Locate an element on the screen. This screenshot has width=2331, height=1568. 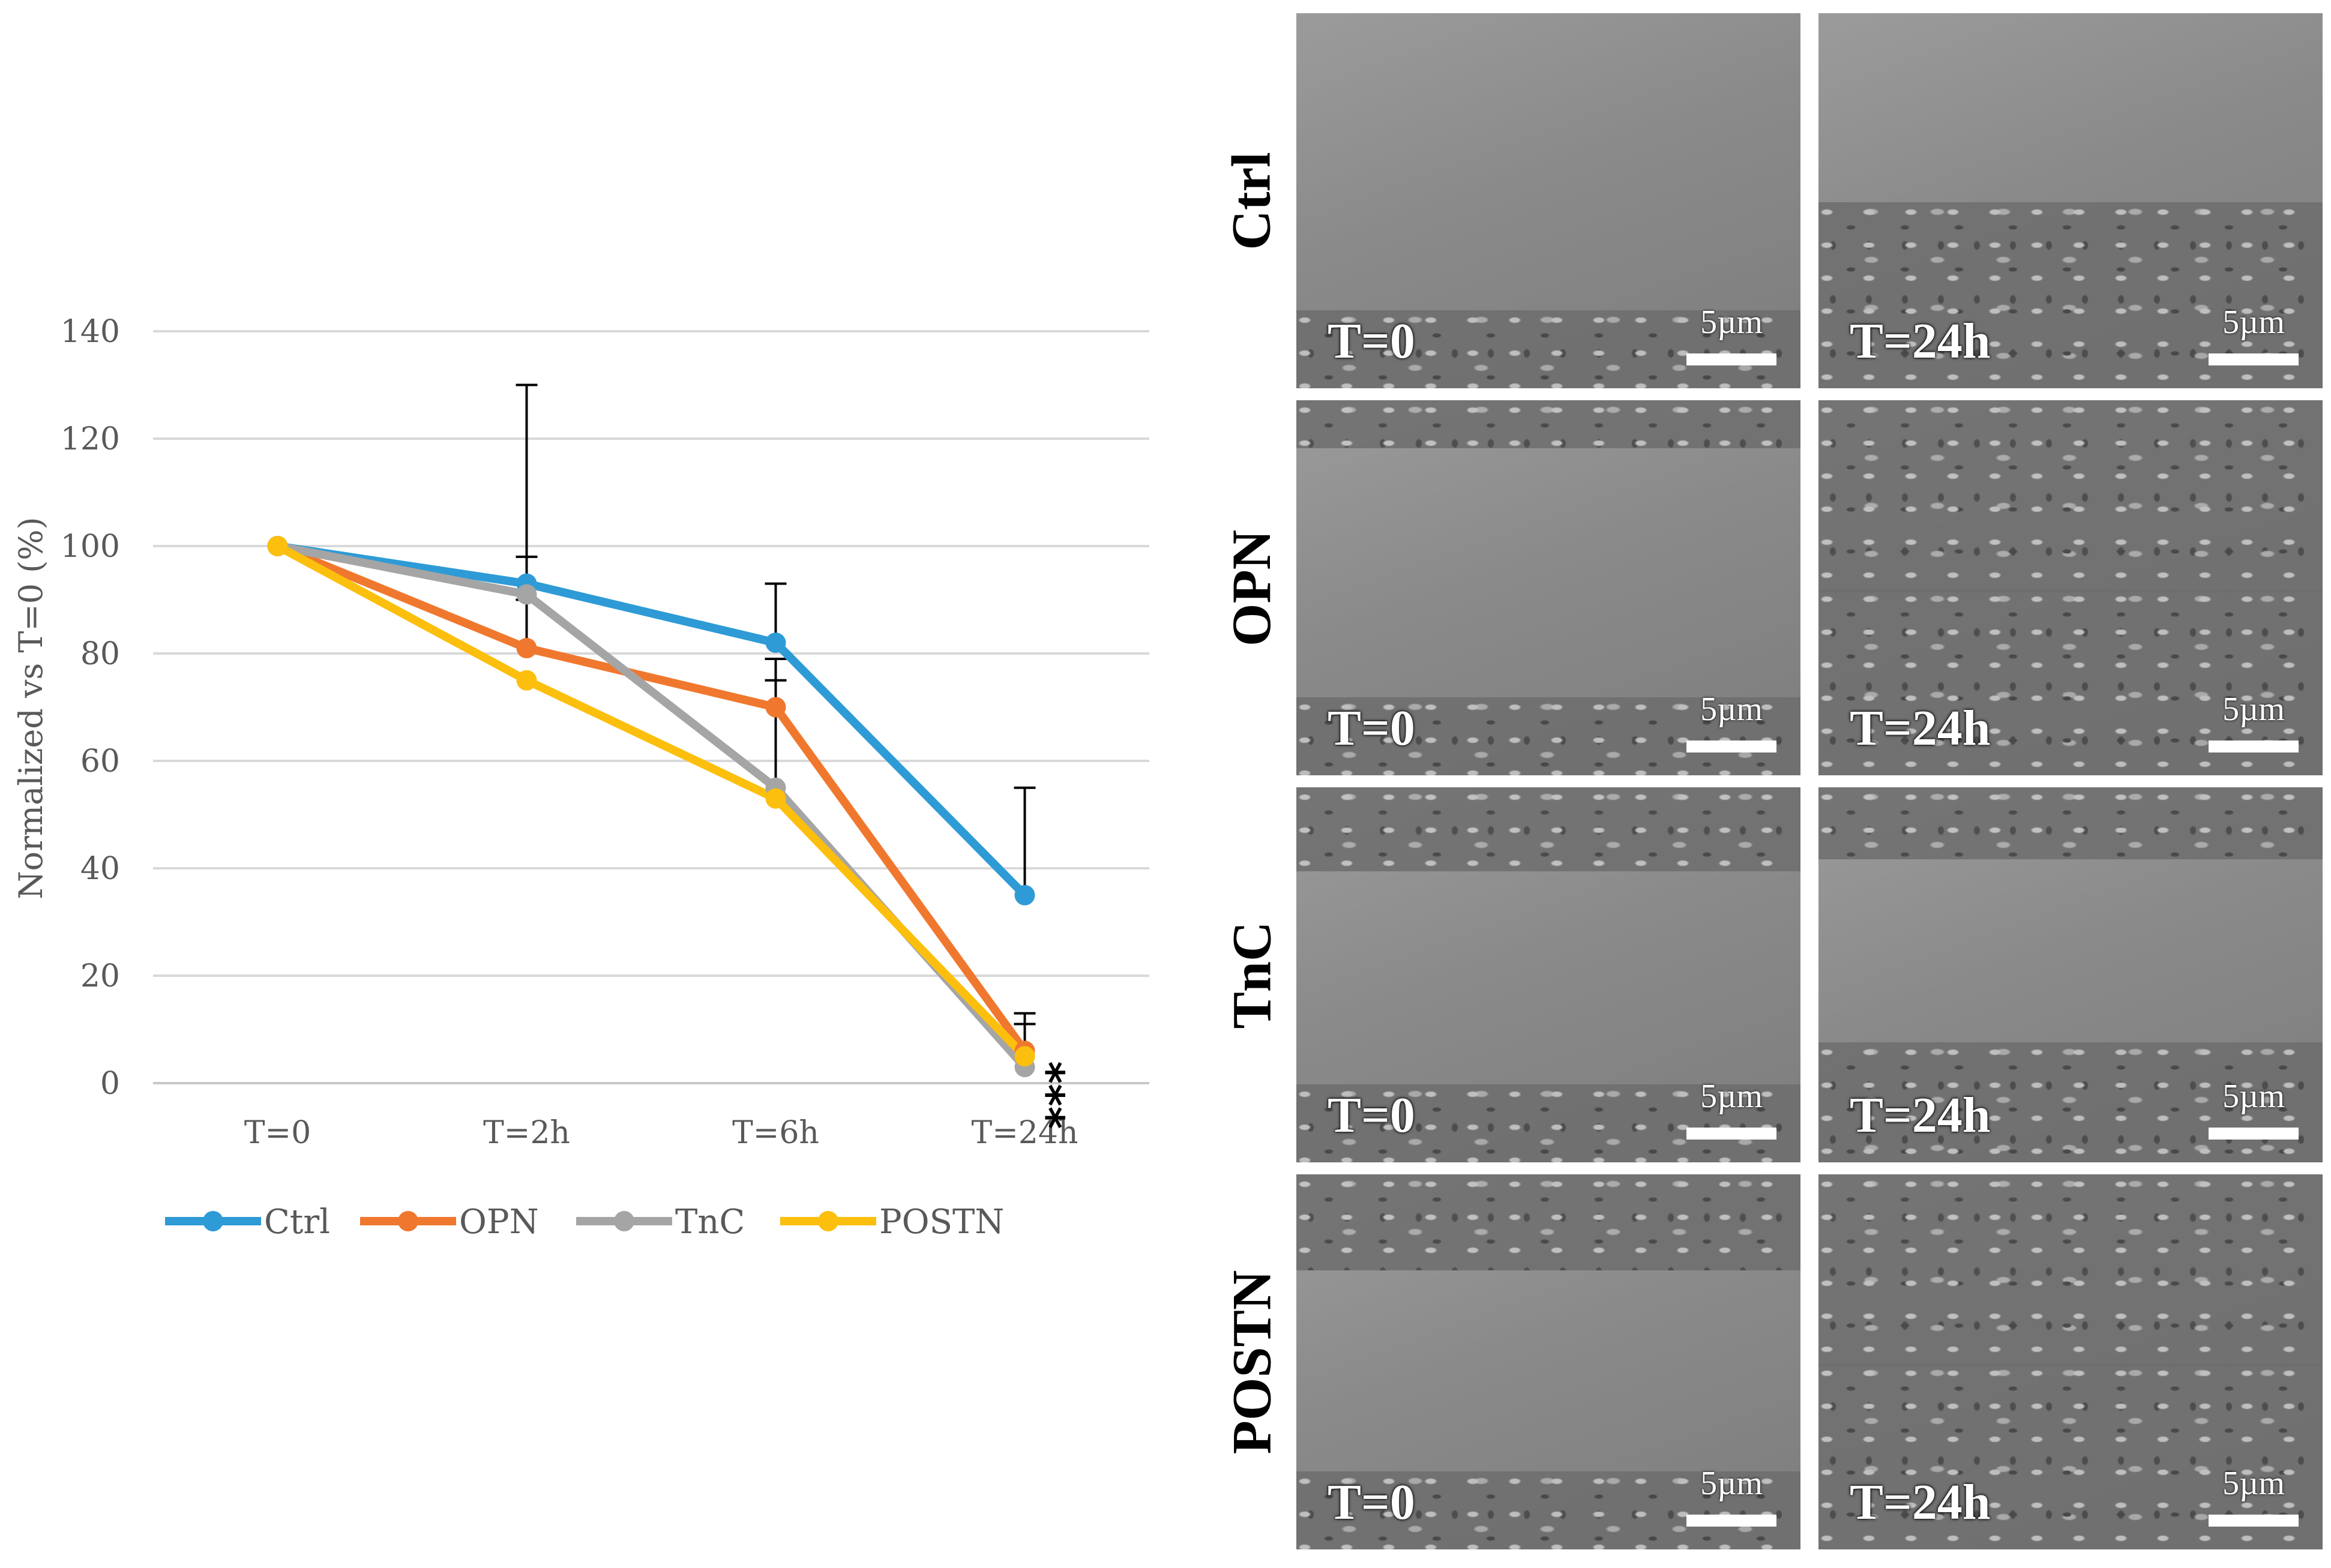
micrograph-postn-t0: T=0 5µm is located at coordinates (1548, 1361).